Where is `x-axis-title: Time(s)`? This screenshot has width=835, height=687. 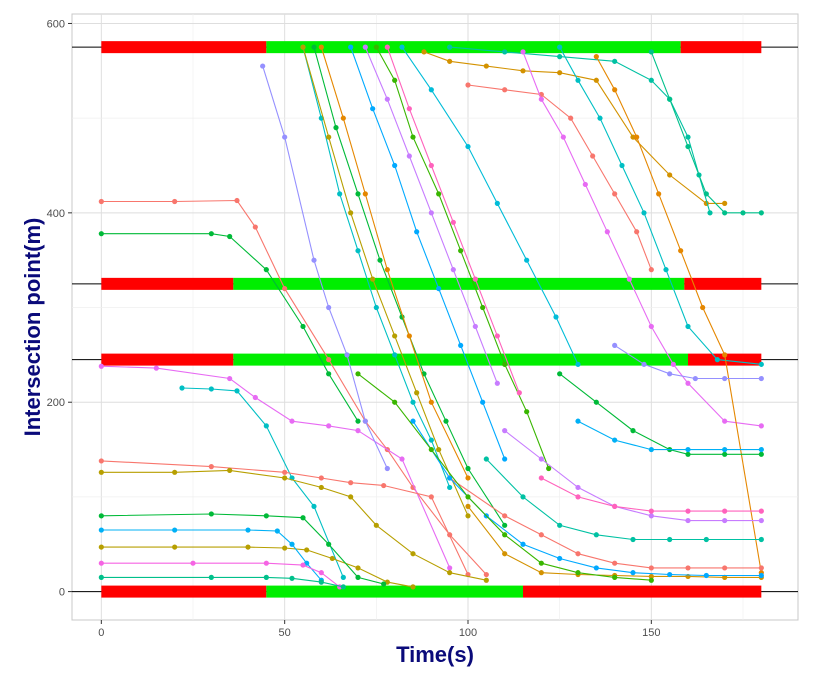 x-axis-title: Time(s) is located at coordinates (435, 654).